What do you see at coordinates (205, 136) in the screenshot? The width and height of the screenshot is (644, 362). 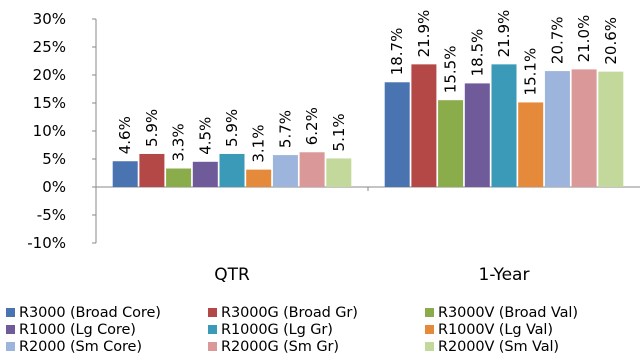 I see `data-label: 4.5%` at bounding box center [205, 136].